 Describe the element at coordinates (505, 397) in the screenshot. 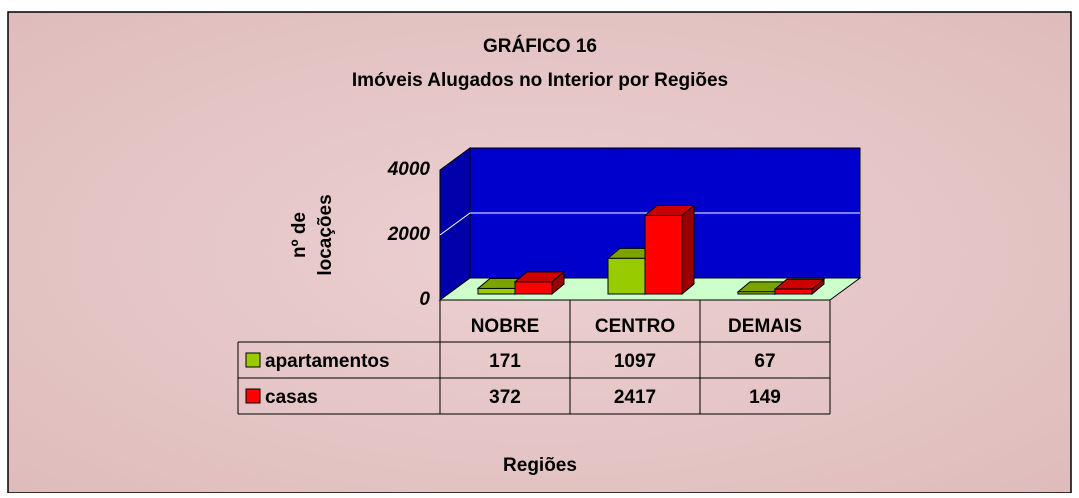

I see `table-value: 372` at that location.